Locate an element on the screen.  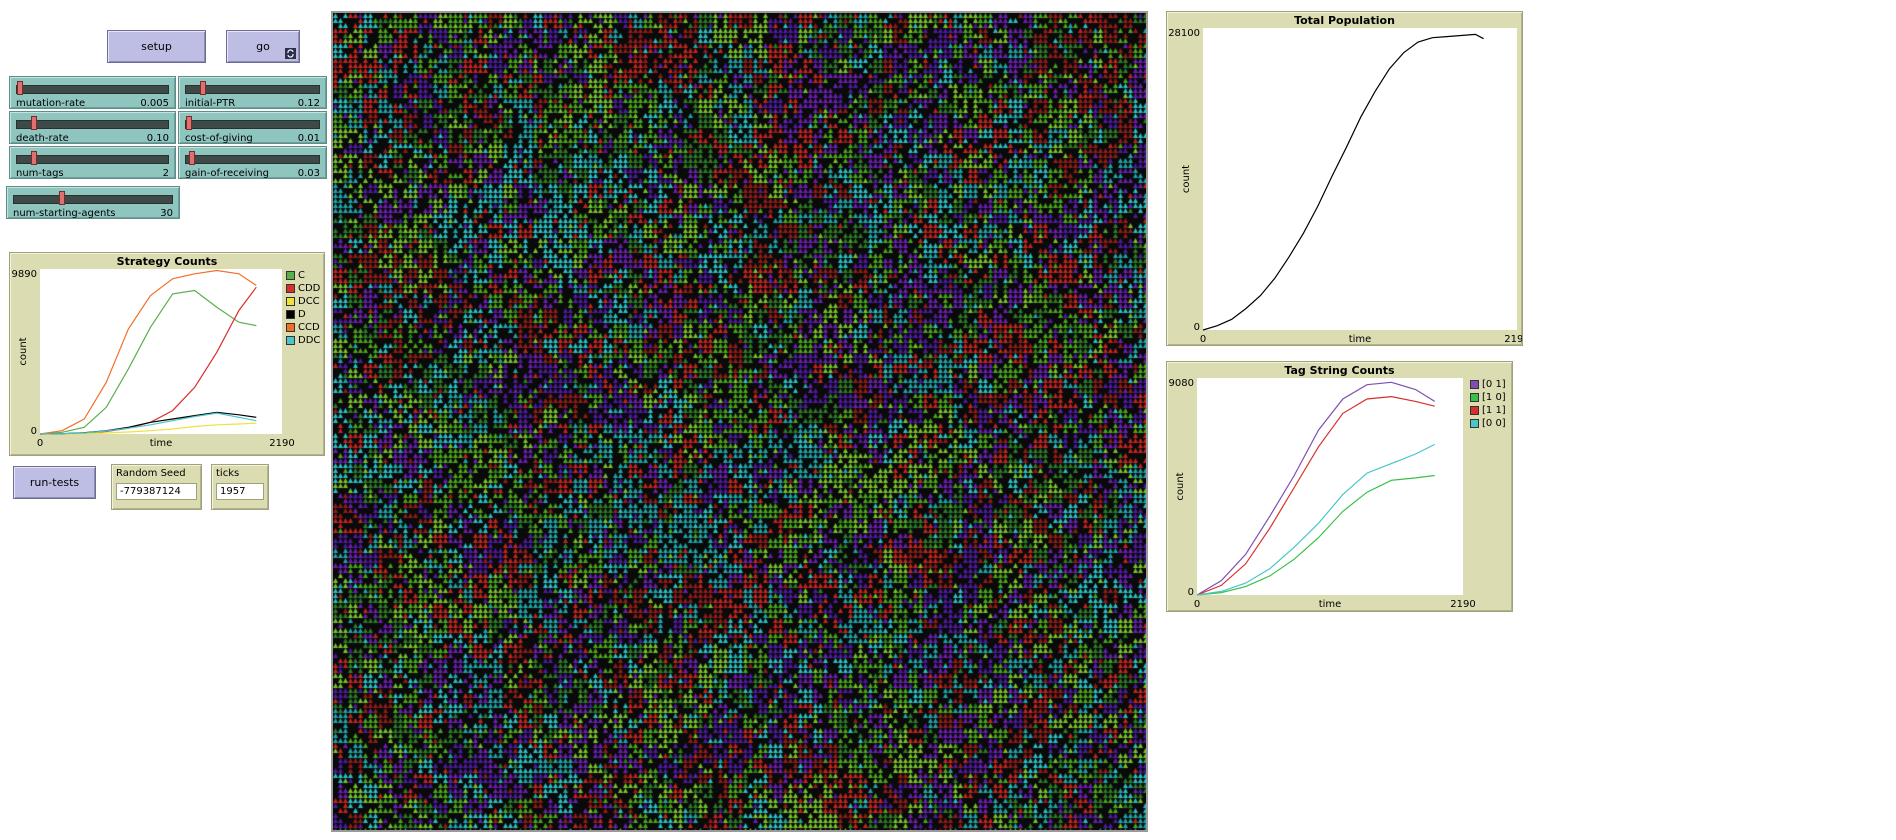
slider-value: 2 is located at coordinates (165, 173).